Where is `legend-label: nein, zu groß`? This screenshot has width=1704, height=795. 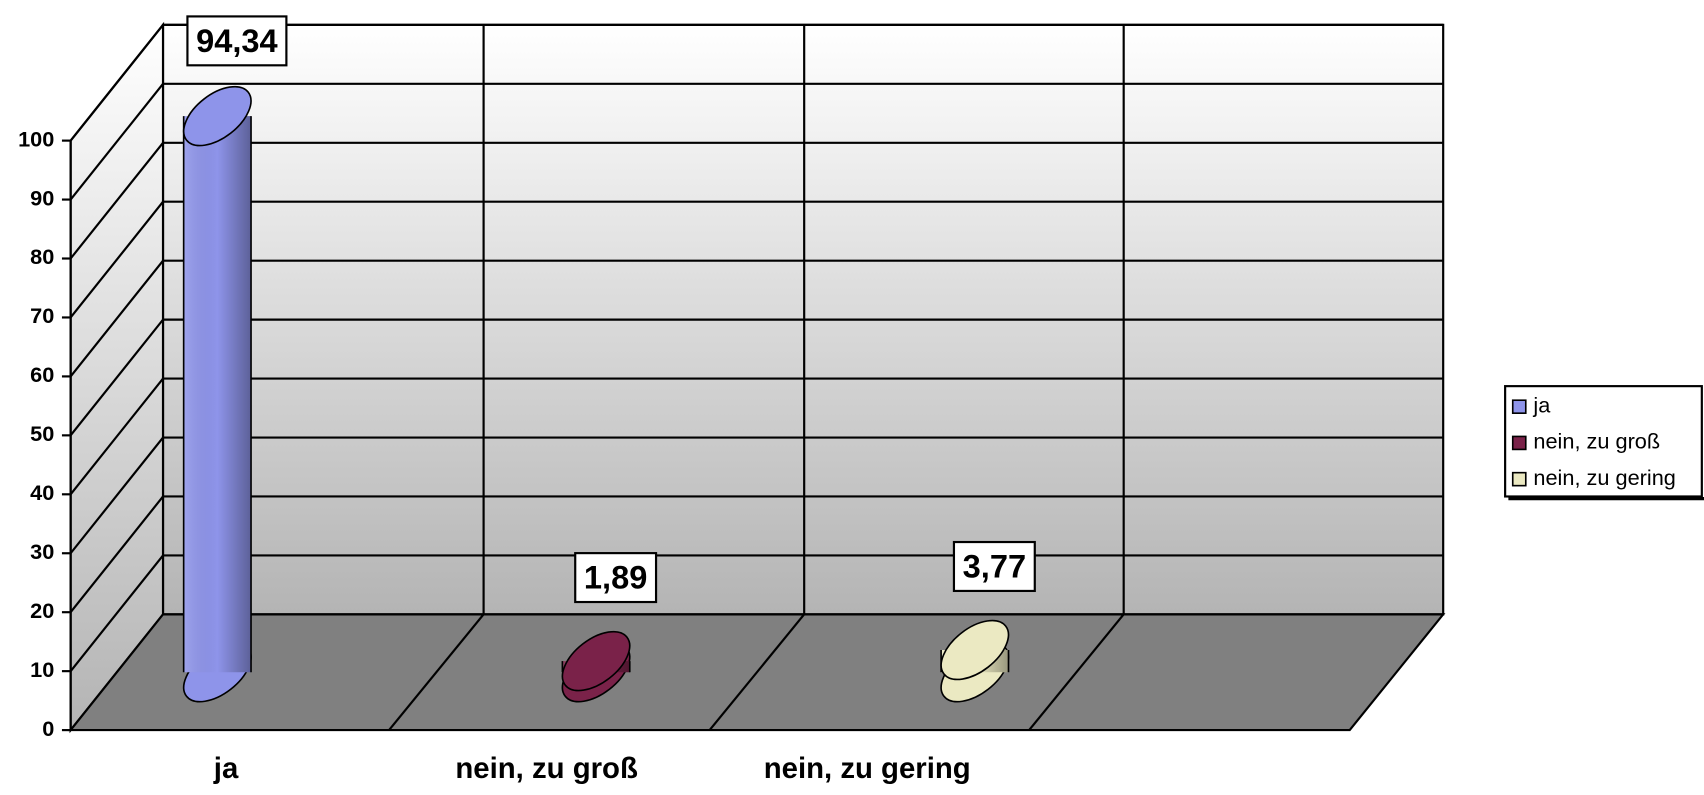 legend-label: nein, zu groß is located at coordinates (1596, 441).